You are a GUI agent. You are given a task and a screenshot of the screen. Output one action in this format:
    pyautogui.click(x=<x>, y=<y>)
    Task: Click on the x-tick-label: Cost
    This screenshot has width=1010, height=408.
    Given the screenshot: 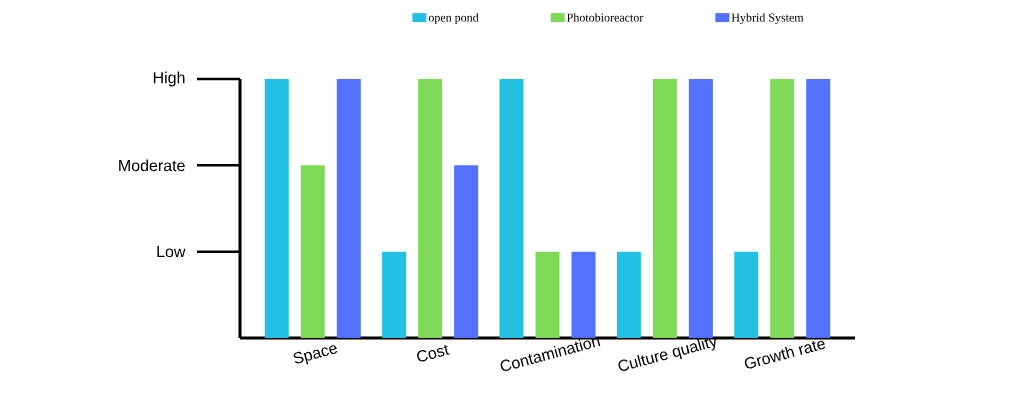 What is the action you would take?
    pyautogui.click(x=433, y=353)
    